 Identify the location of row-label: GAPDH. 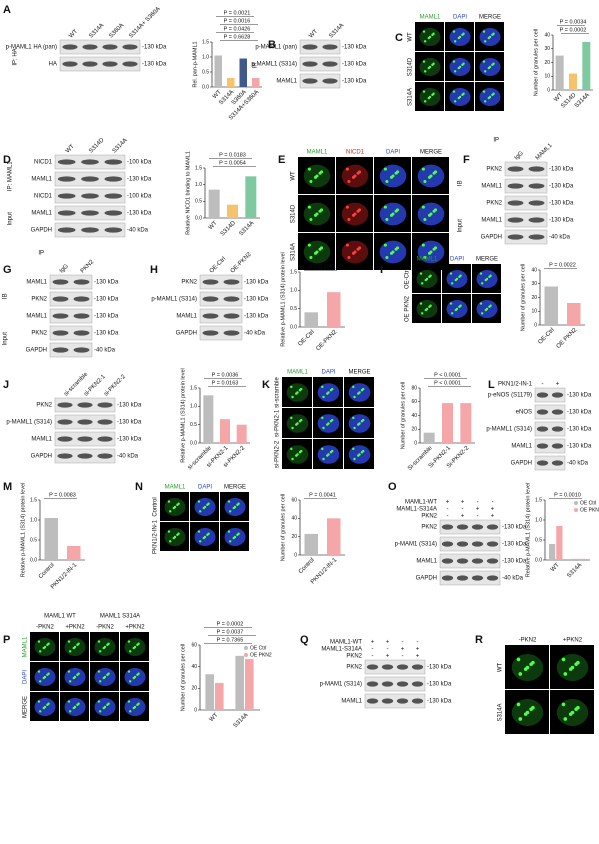
(491, 238).